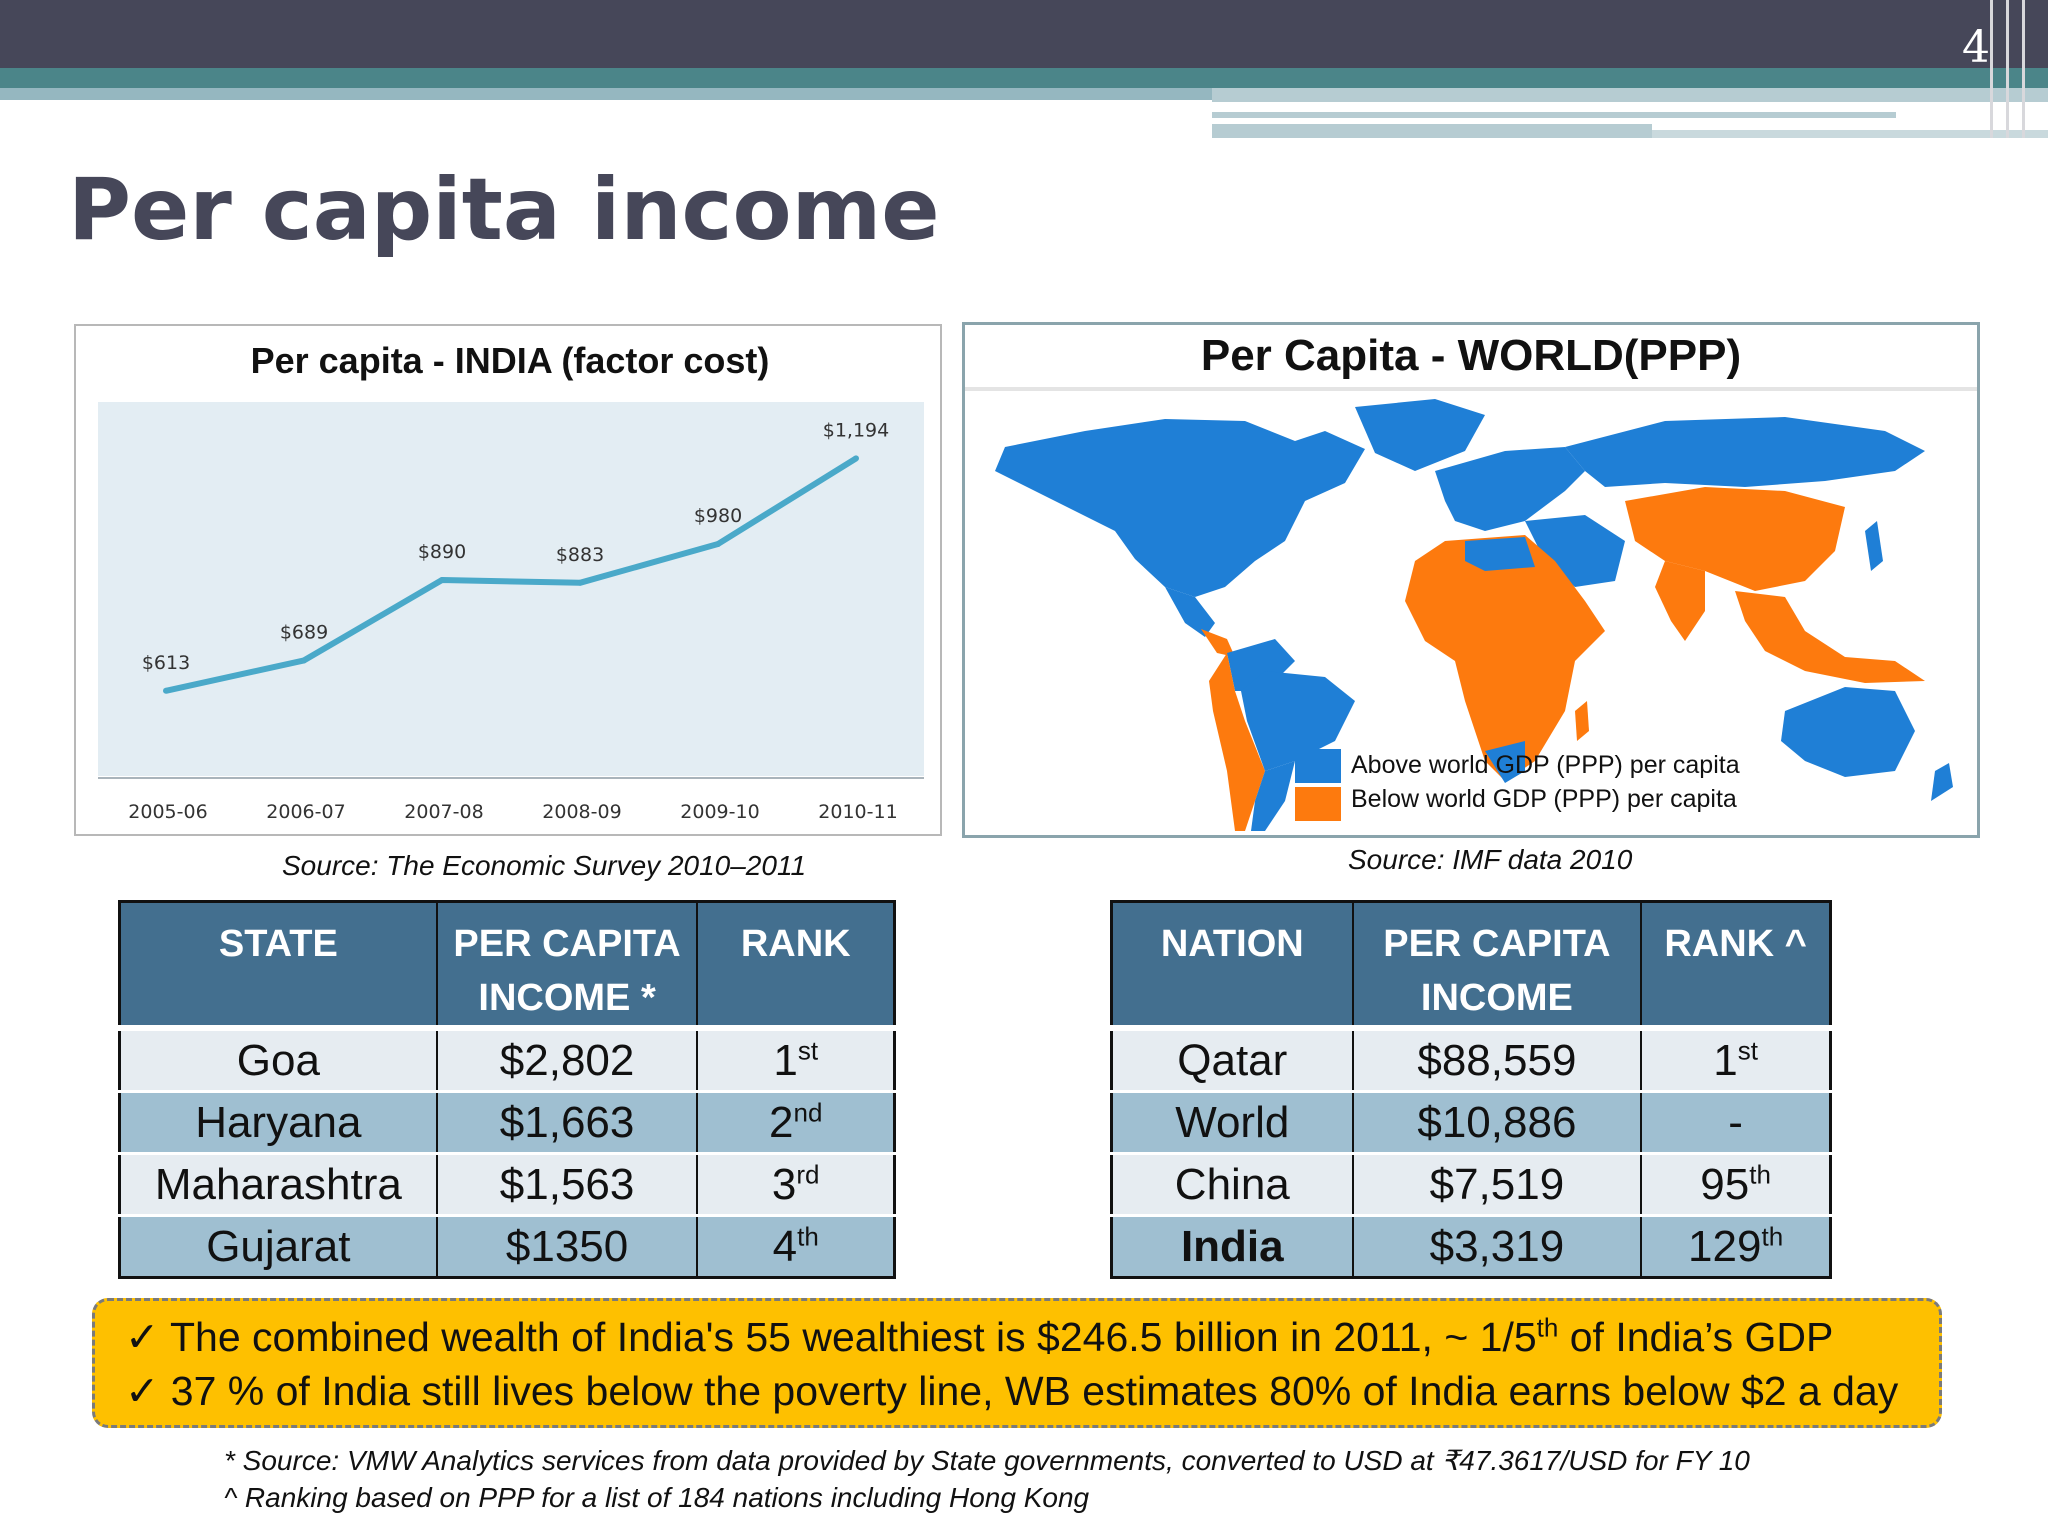 The image size is (2048, 1536). What do you see at coordinates (1830, 637) in the screenshot?
I see `map-southeast-asia` at bounding box center [1830, 637].